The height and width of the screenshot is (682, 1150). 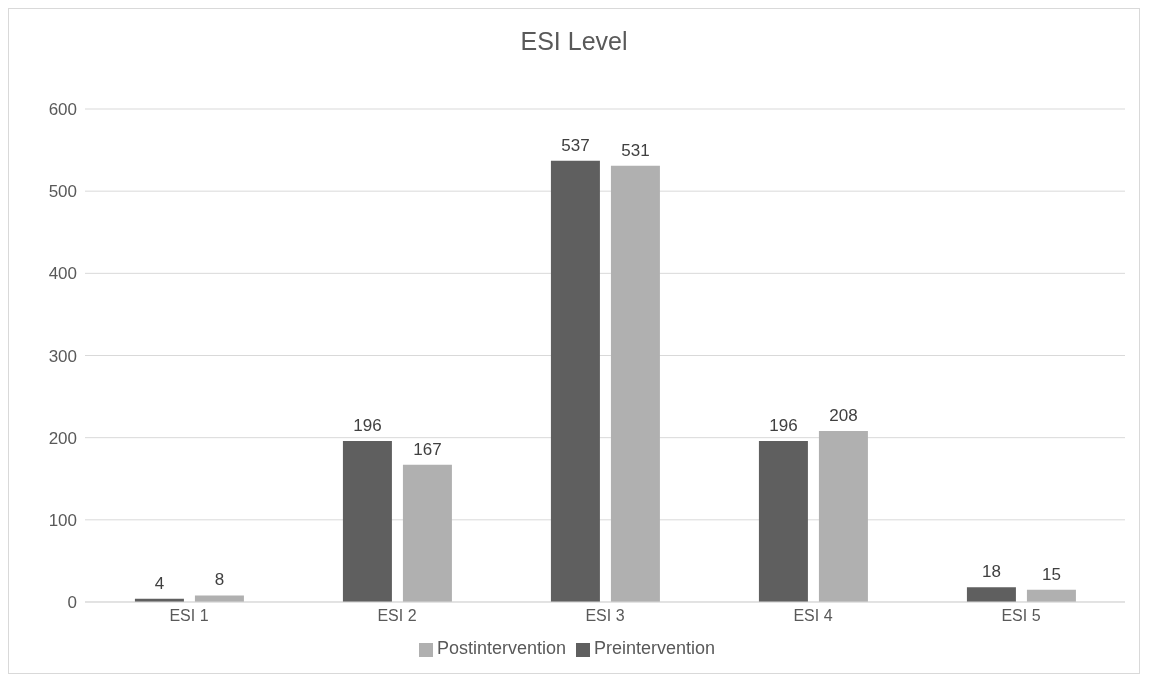 What do you see at coordinates (62, 274) in the screenshot?
I see `y-tick-label: 400` at bounding box center [62, 274].